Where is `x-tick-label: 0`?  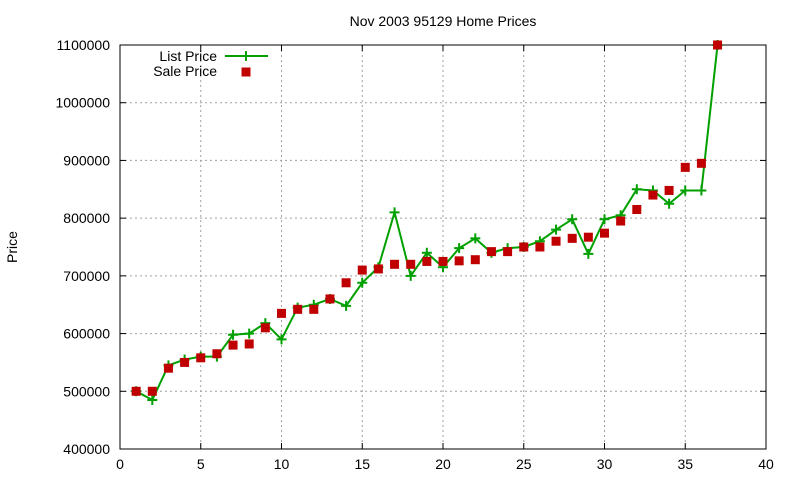 x-tick-label: 0 is located at coordinates (120, 464).